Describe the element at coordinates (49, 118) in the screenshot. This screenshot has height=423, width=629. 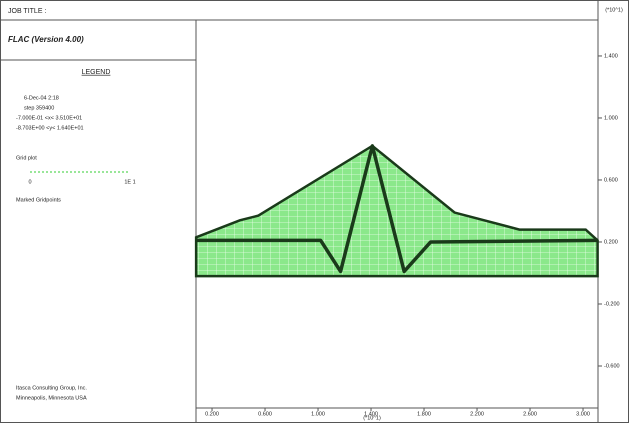
I see `legend-line: -7.000E-01 <x< 3.510E+01` at that location.